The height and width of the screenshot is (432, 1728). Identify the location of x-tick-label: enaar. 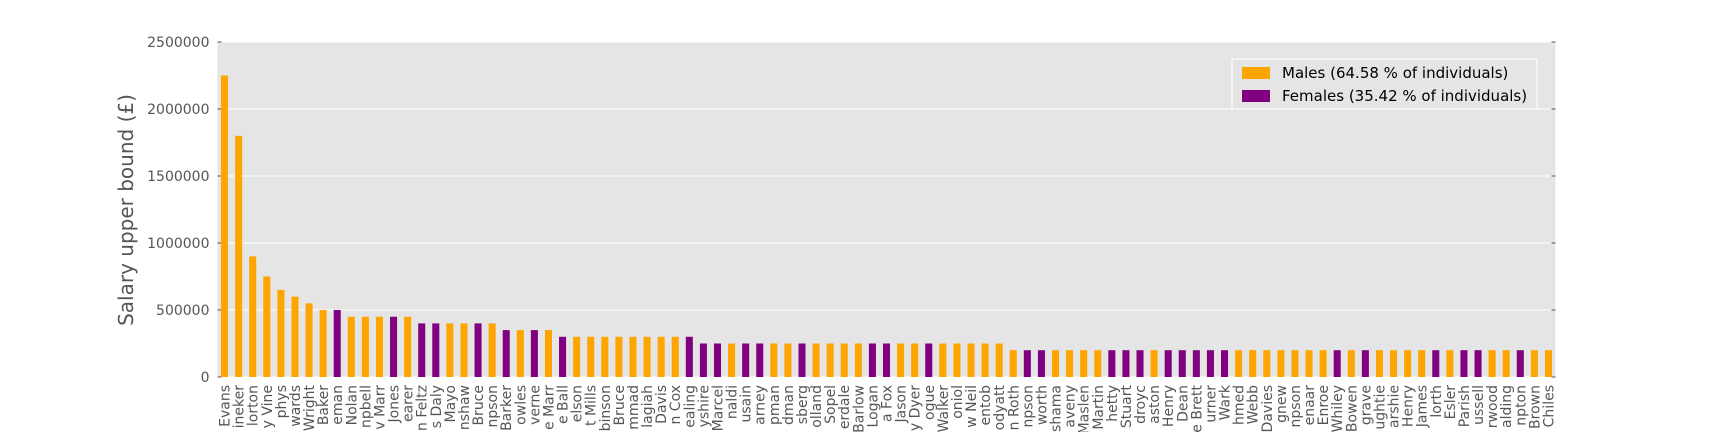
(1310, 405).